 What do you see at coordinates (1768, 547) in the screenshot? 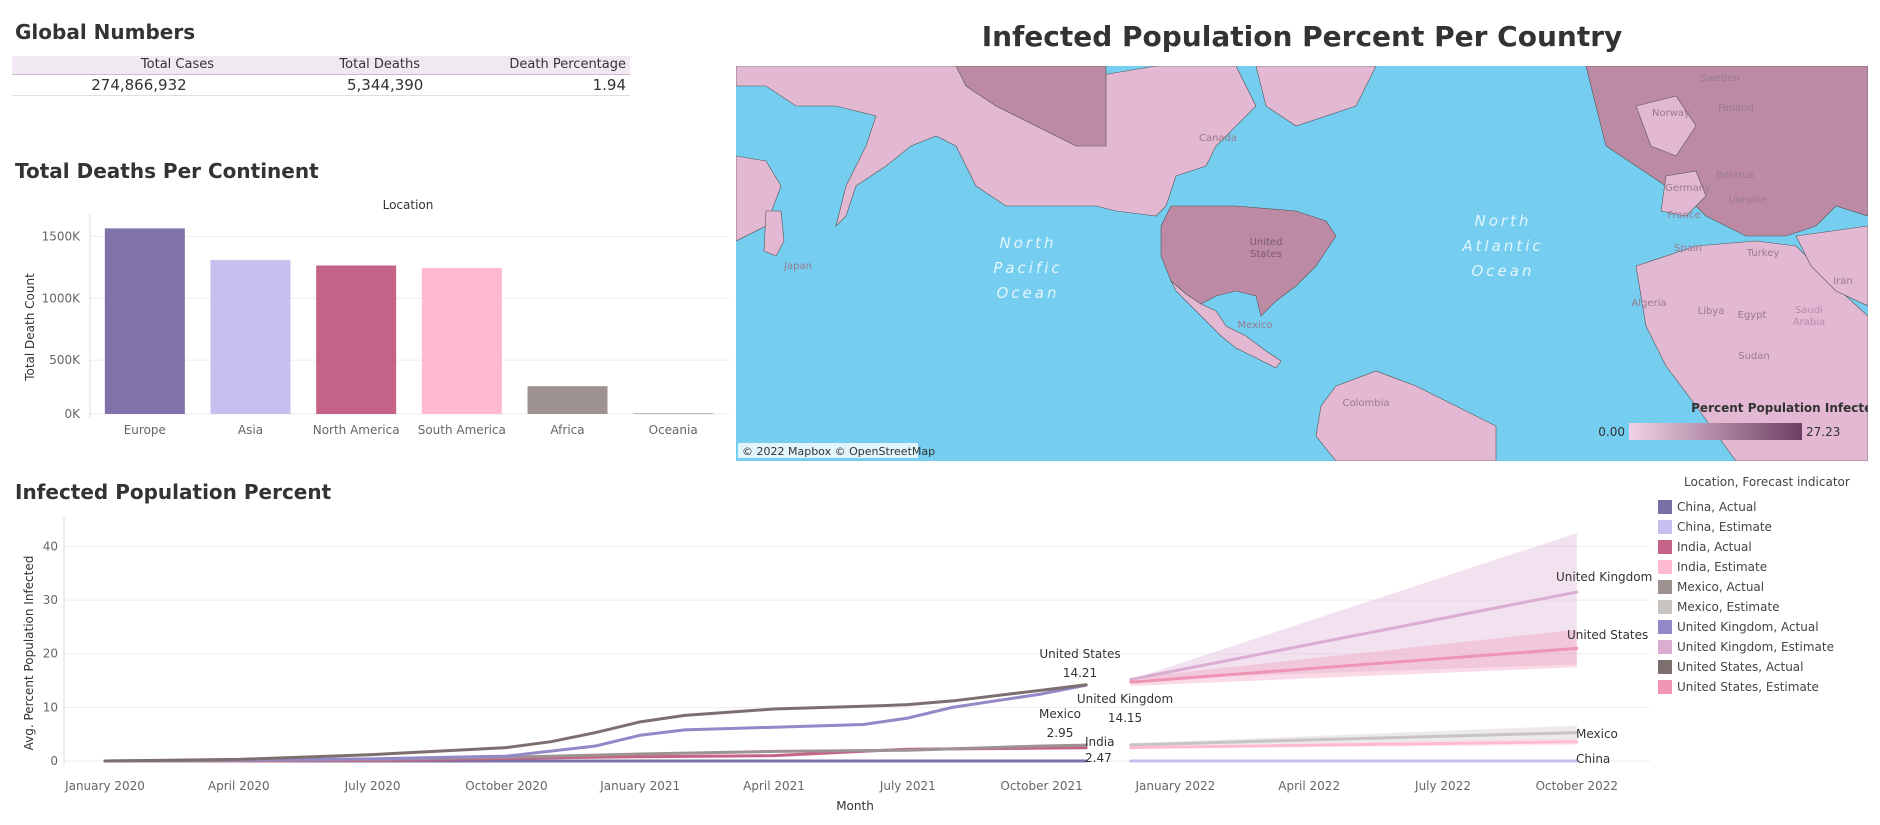
I see `legend-item: India, Actual` at bounding box center [1768, 547].